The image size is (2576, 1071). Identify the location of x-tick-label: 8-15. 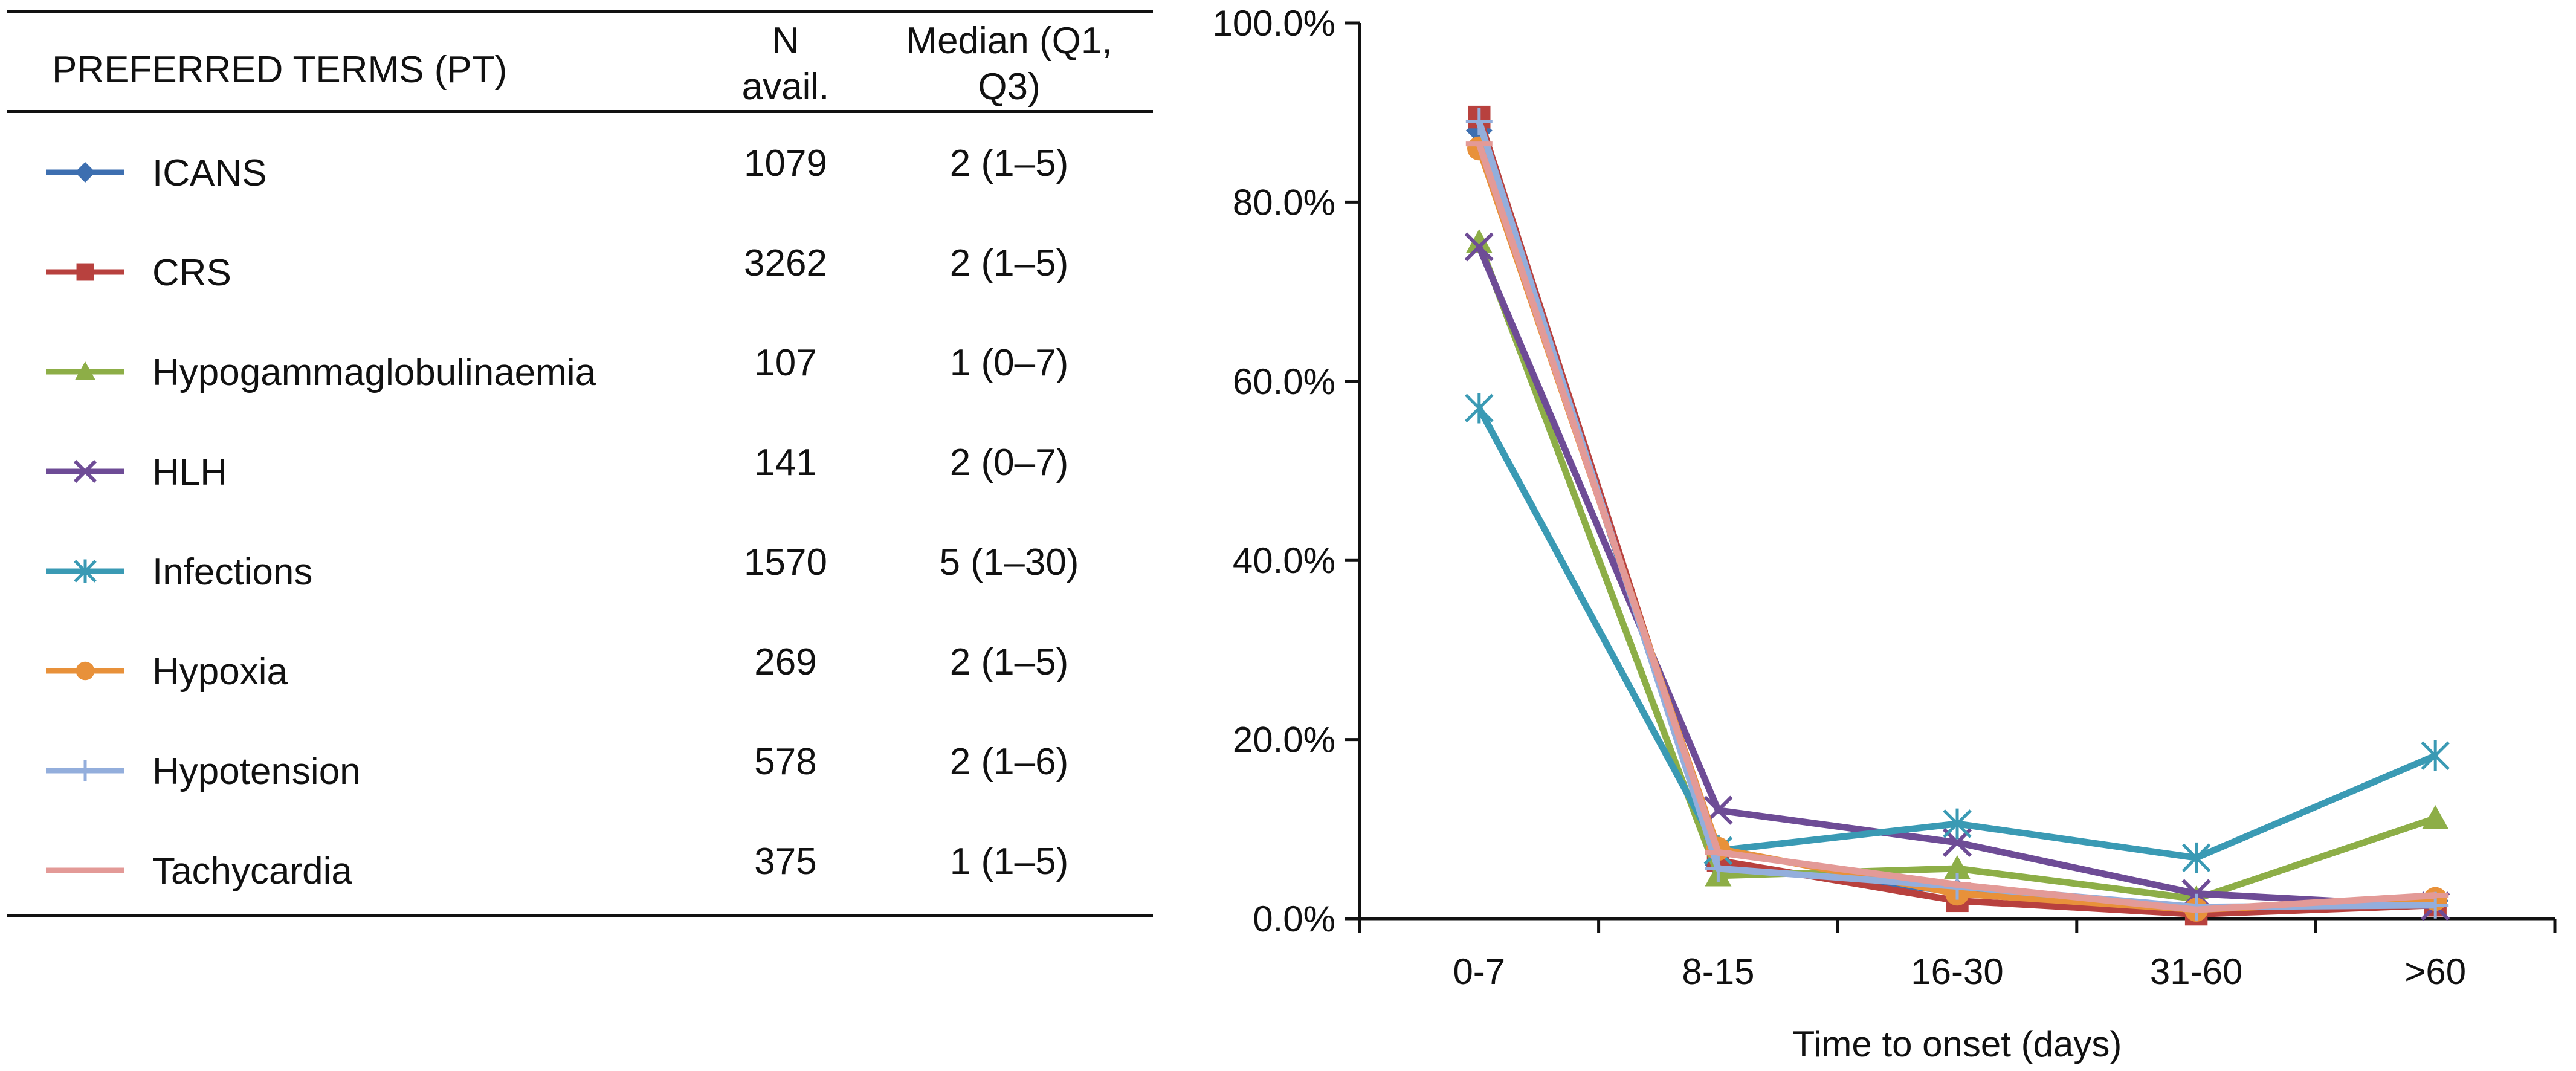
(1718, 971).